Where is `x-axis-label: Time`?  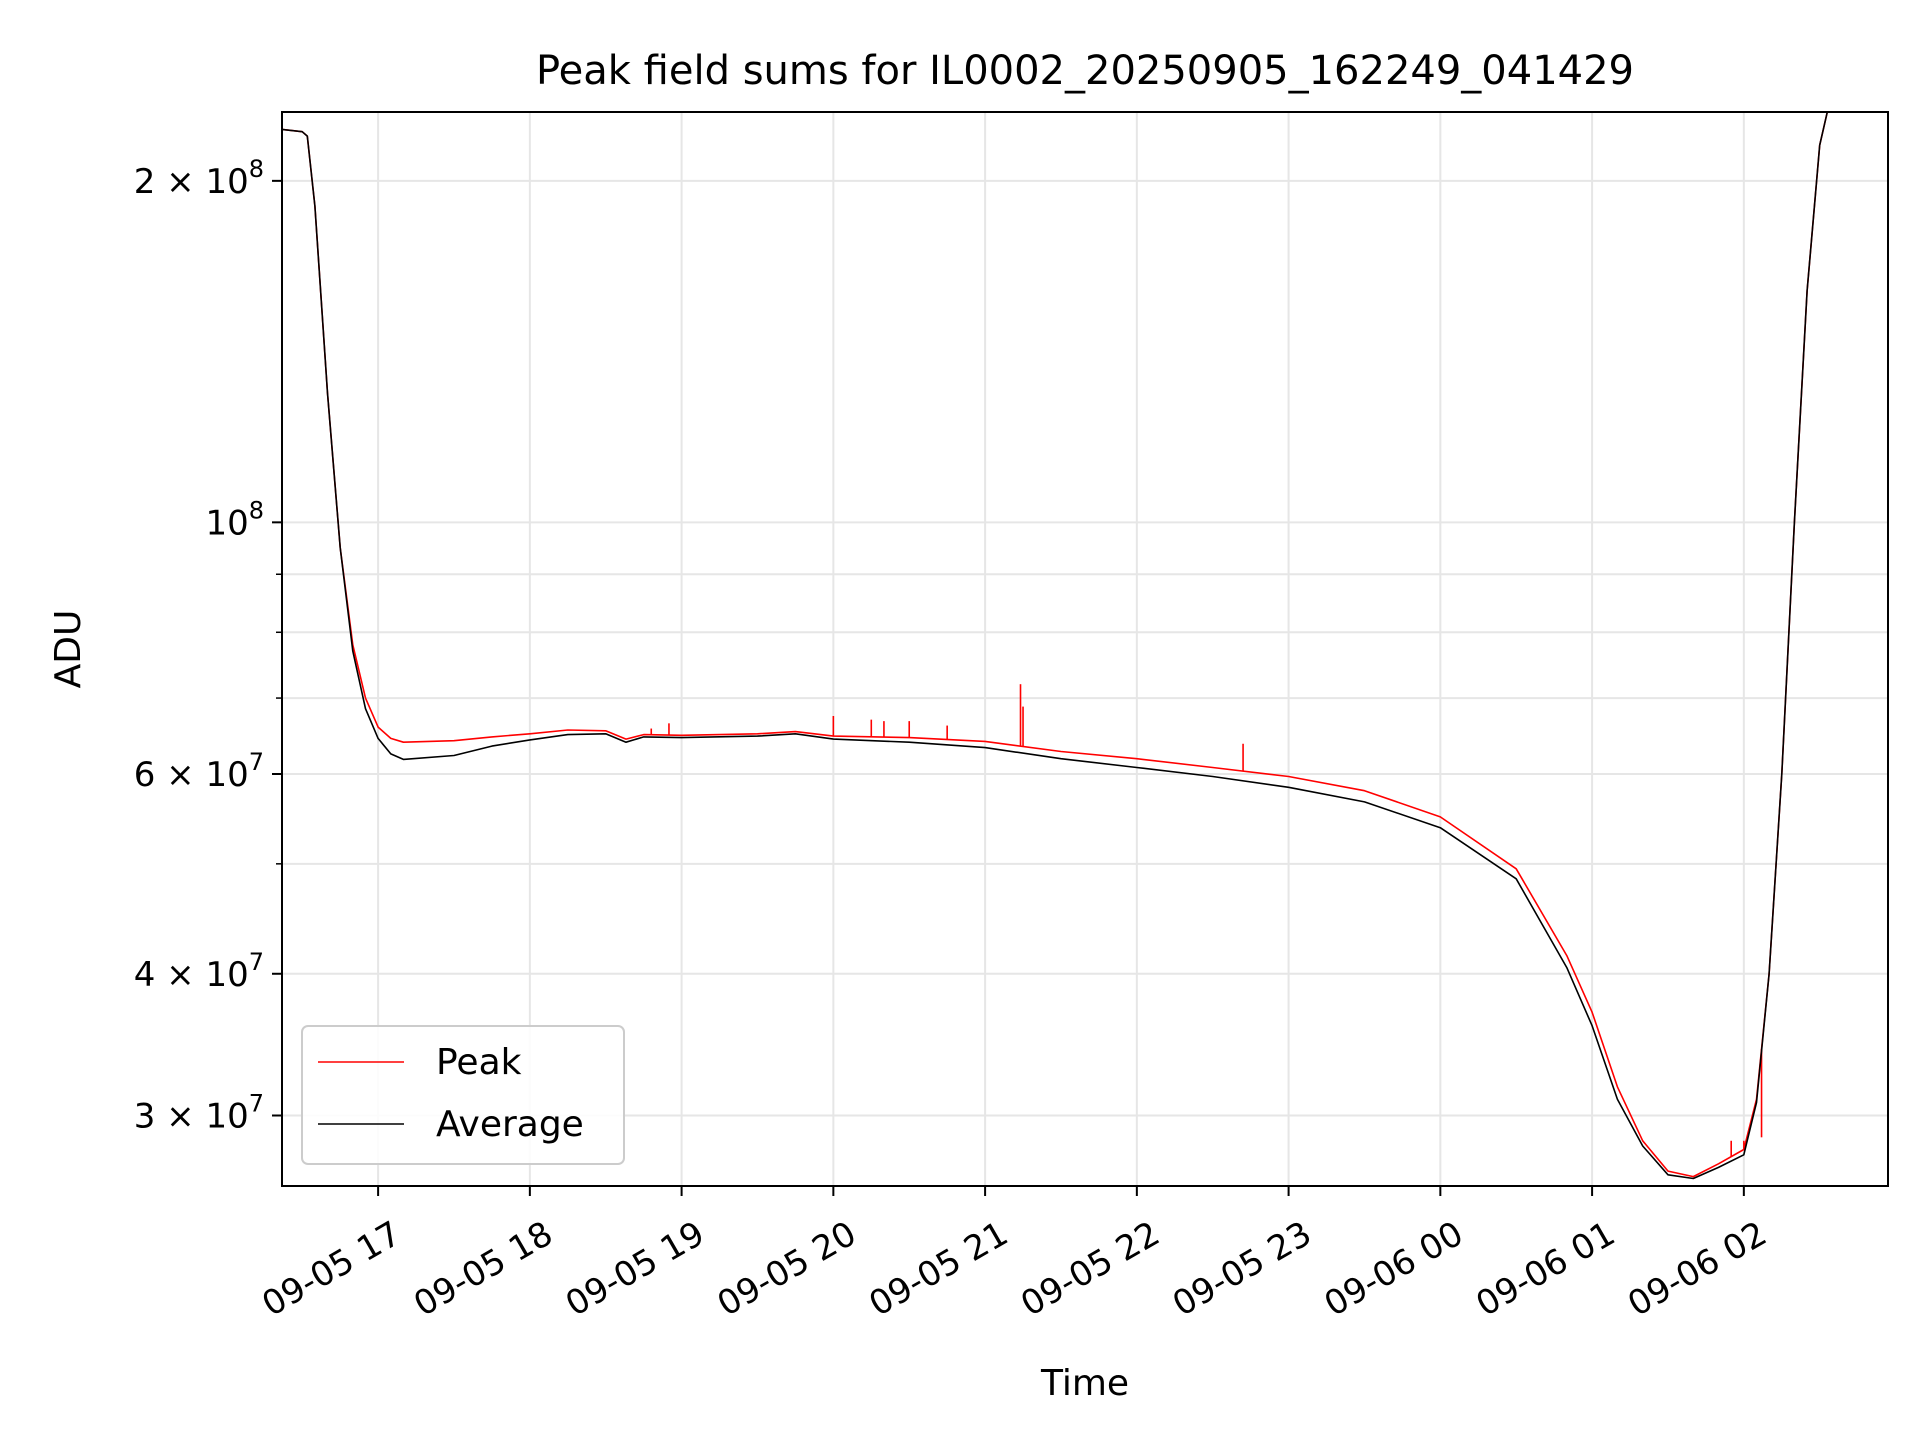 x-axis-label: Time is located at coordinates (1084, 1383).